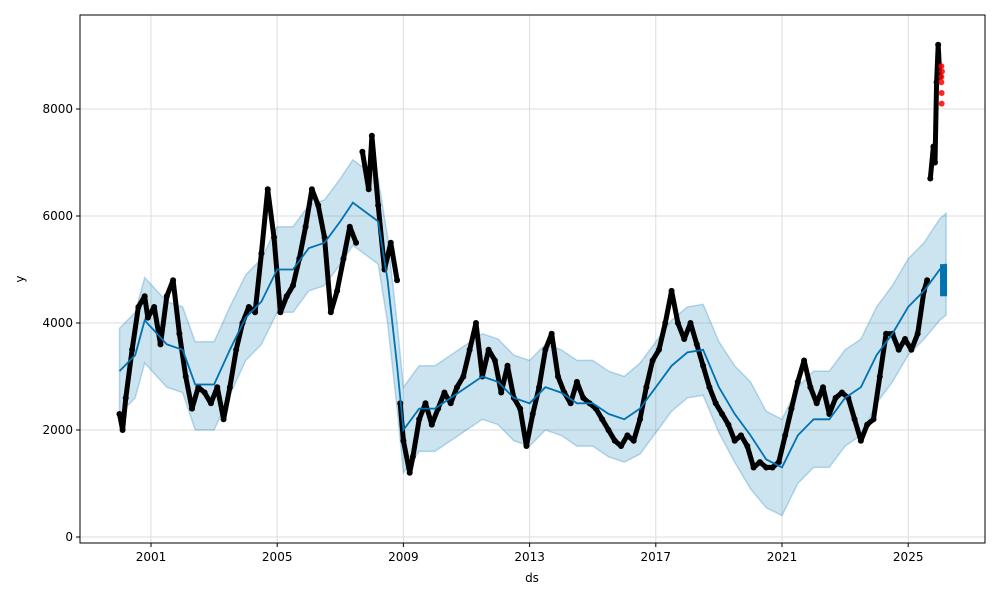  What do you see at coordinates (908, 557) in the screenshot?
I see `x-tick-label: 2025` at bounding box center [908, 557].